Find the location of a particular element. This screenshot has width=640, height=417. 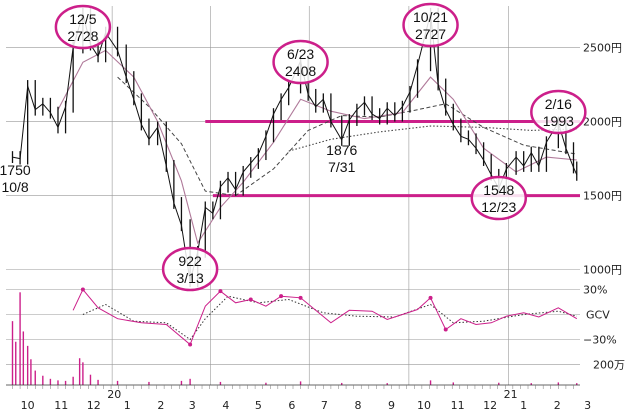

gcv-signal-line is located at coordinates (329, 318).